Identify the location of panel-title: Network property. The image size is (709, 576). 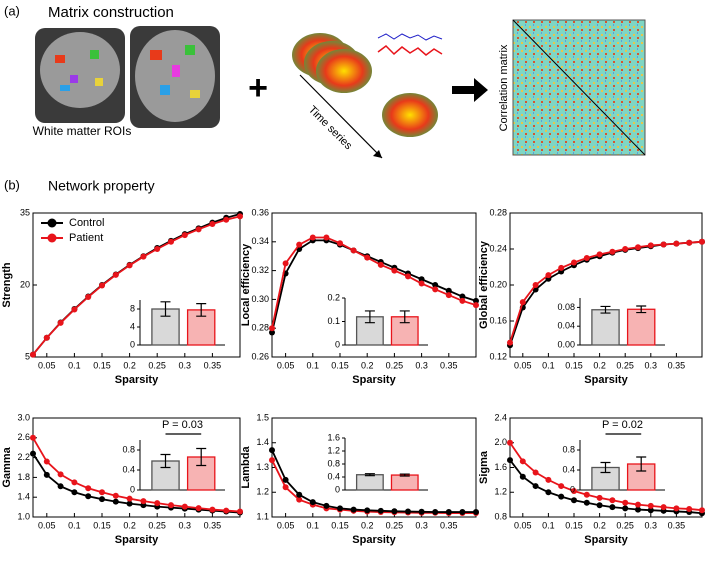
(101, 186).